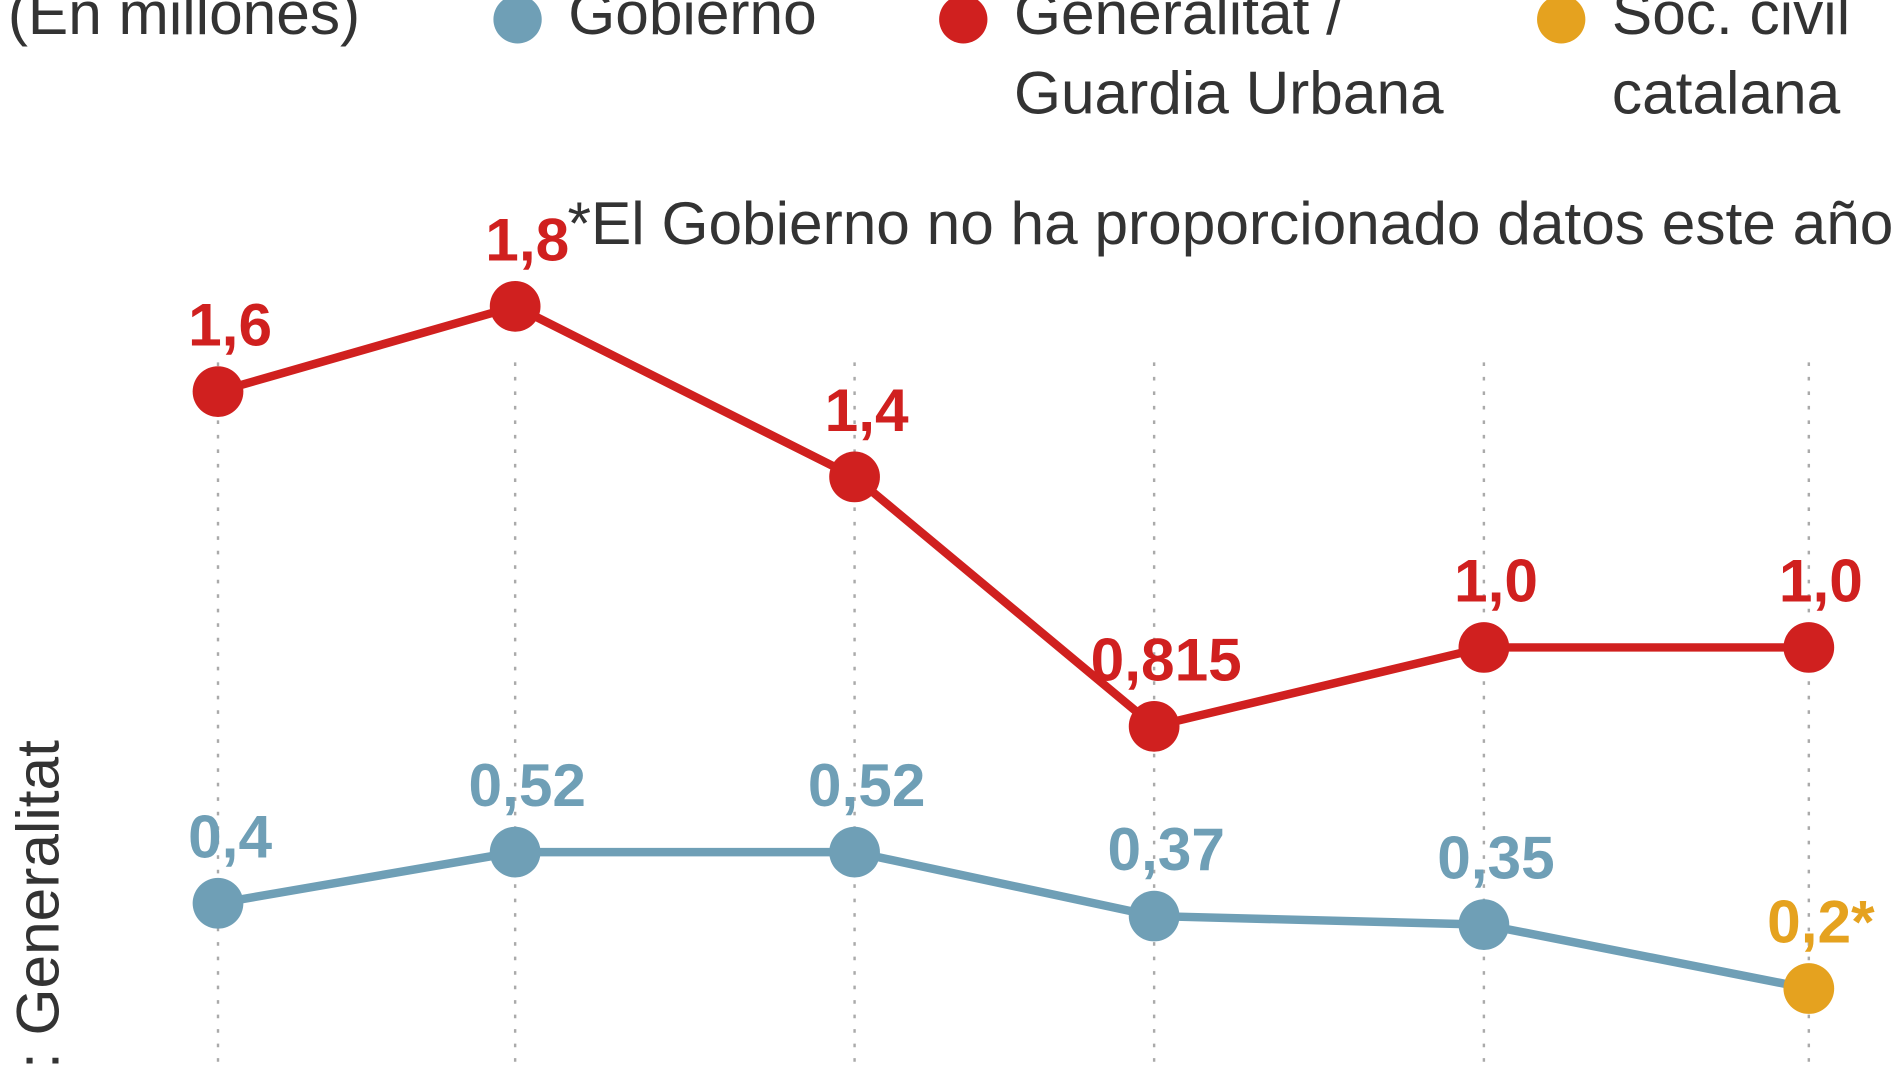 The height and width of the screenshot is (1069, 1900). Describe the element at coordinates (230, 836) in the screenshot. I see `value-label: 0,4` at that location.